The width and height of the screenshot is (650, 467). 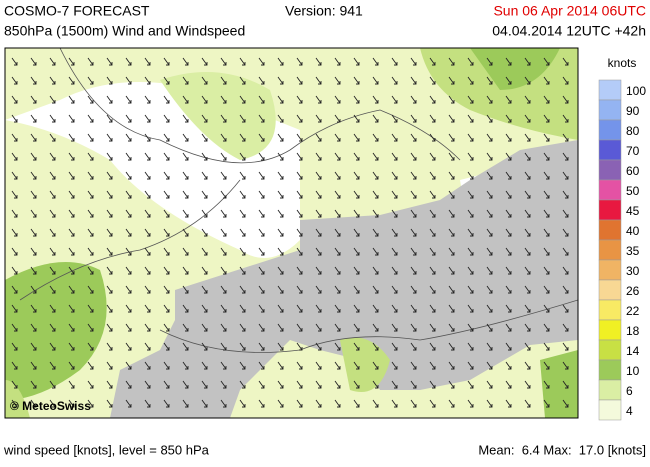 What do you see at coordinates (633, 251) in the screenshot?
I see `legend-label: 35` at bounding box center [633, 251].